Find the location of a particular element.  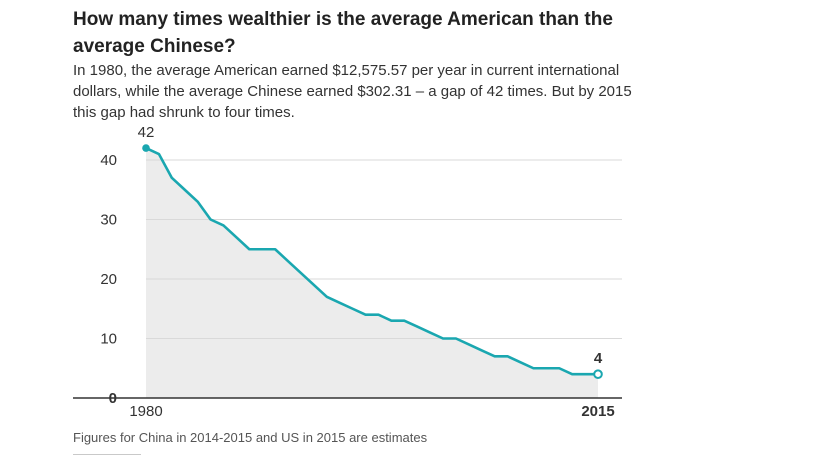

y-tick-label-20: 20 is located at coordinates (108, 279).